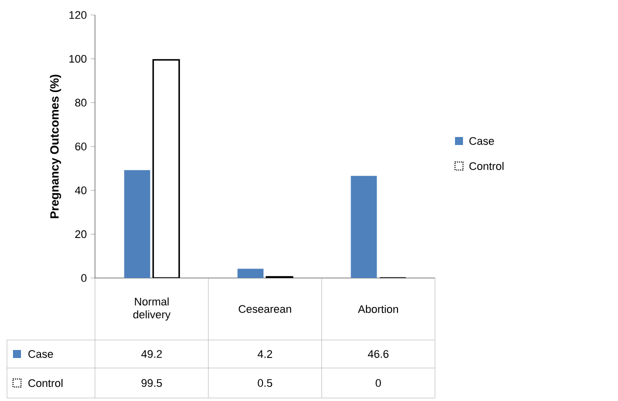  Describe the element at coordinates (80, 146) in the screenshot. I see `y-tick-label: 60` at that location.